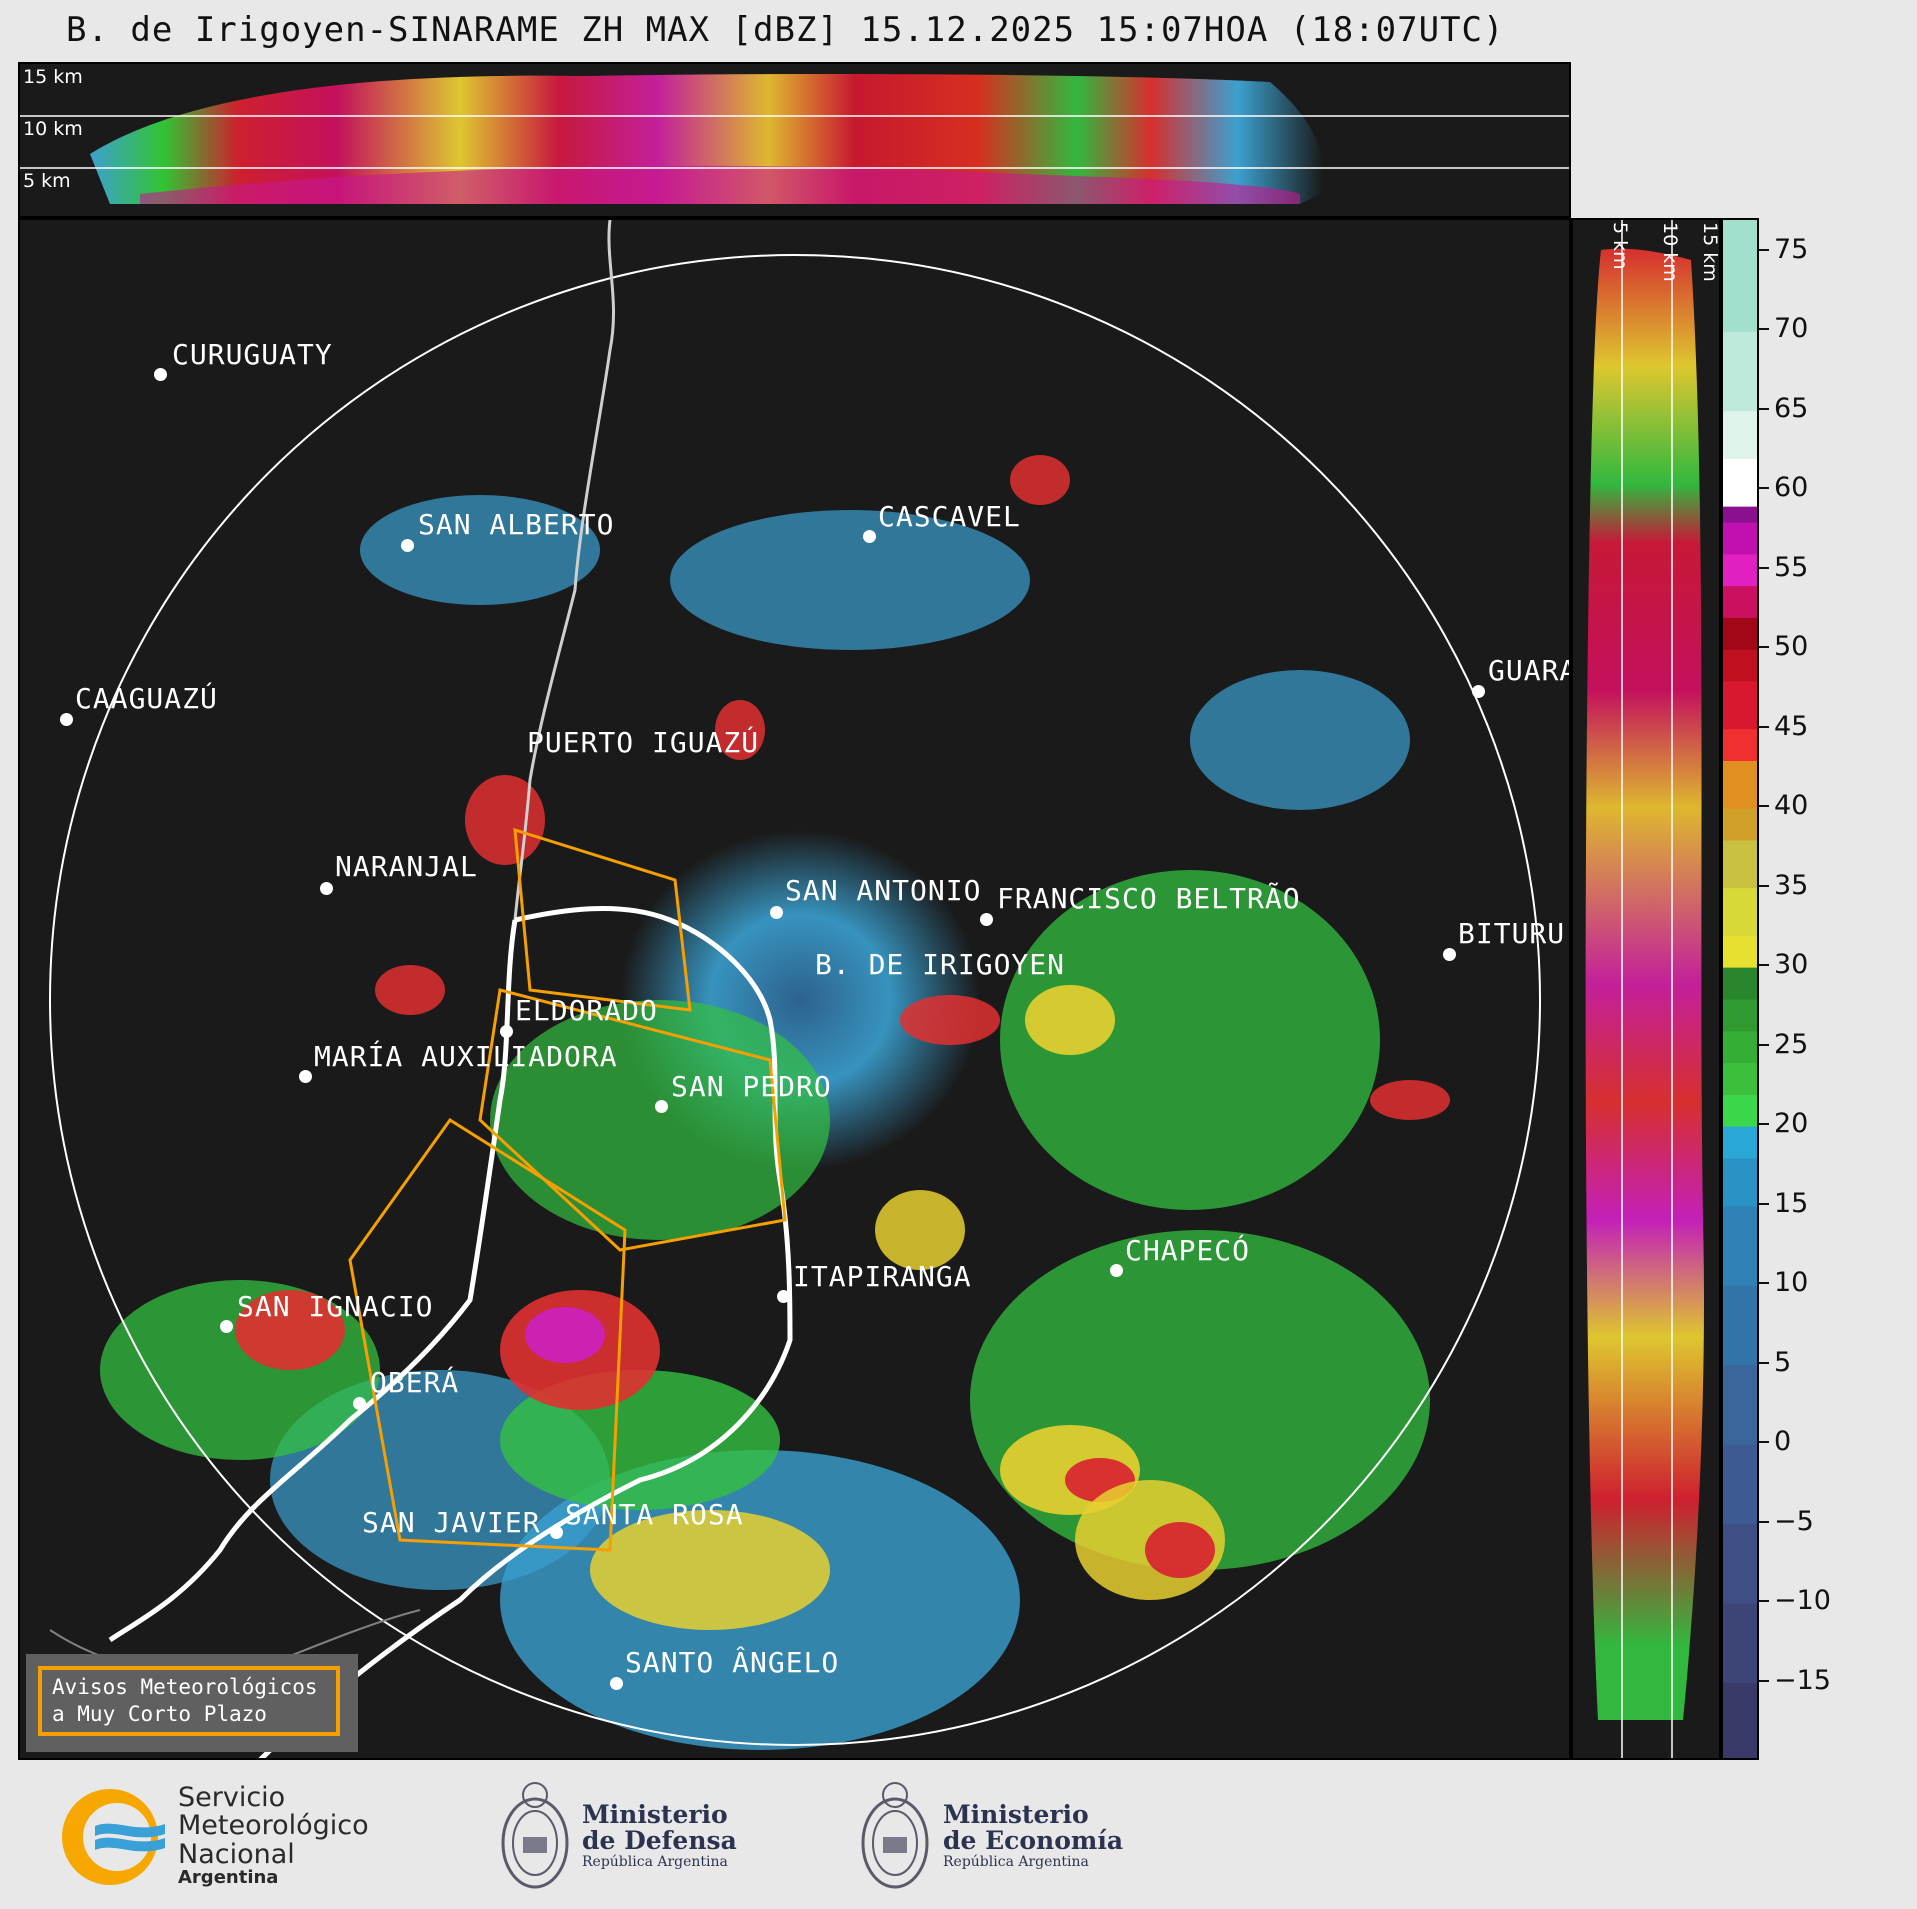 The height and width of the screenshot is (1909, 1917). What do you see at coordinates (1116, 1270) in the screenshot?
I see `city-dot-chapeco` at bounding box center [1116, 1270].